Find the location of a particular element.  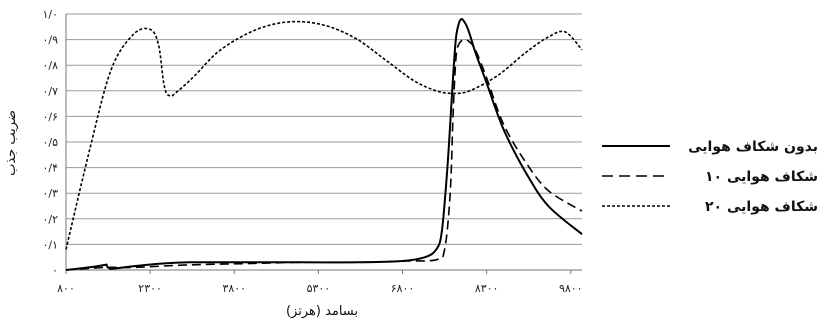

y-tick-label: ۰/۳ is located at coordinates (50, 193).